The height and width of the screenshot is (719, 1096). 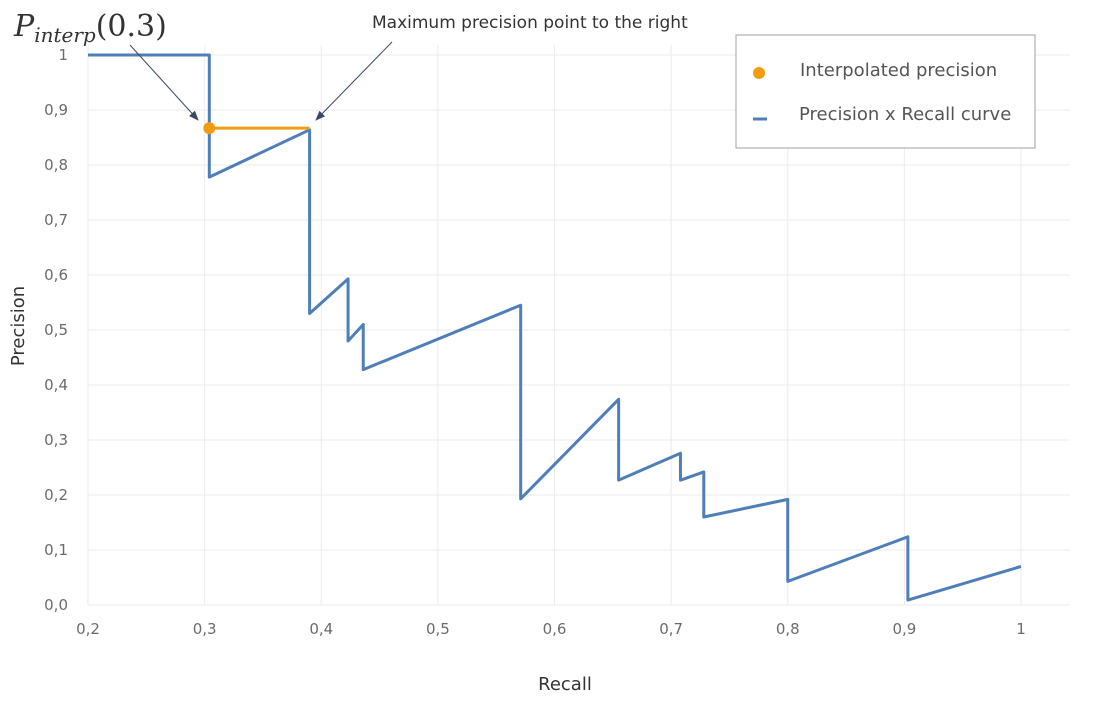 I want to click on right-note-arrow, so click(x=354, y=81).